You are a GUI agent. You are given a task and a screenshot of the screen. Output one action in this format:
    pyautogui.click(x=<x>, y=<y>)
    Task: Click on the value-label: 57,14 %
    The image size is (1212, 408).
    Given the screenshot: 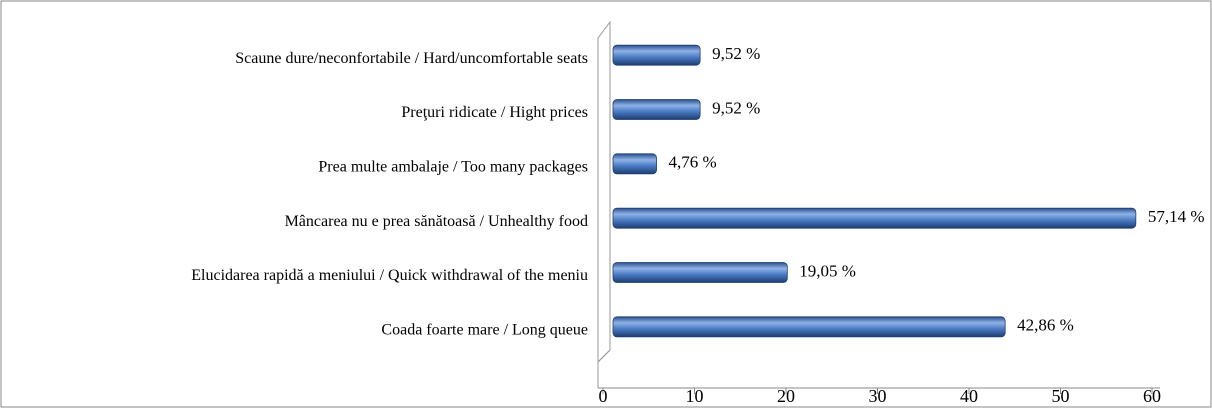 What is the action you would take?
    pyautogui.click(x=1176, y=216)
    